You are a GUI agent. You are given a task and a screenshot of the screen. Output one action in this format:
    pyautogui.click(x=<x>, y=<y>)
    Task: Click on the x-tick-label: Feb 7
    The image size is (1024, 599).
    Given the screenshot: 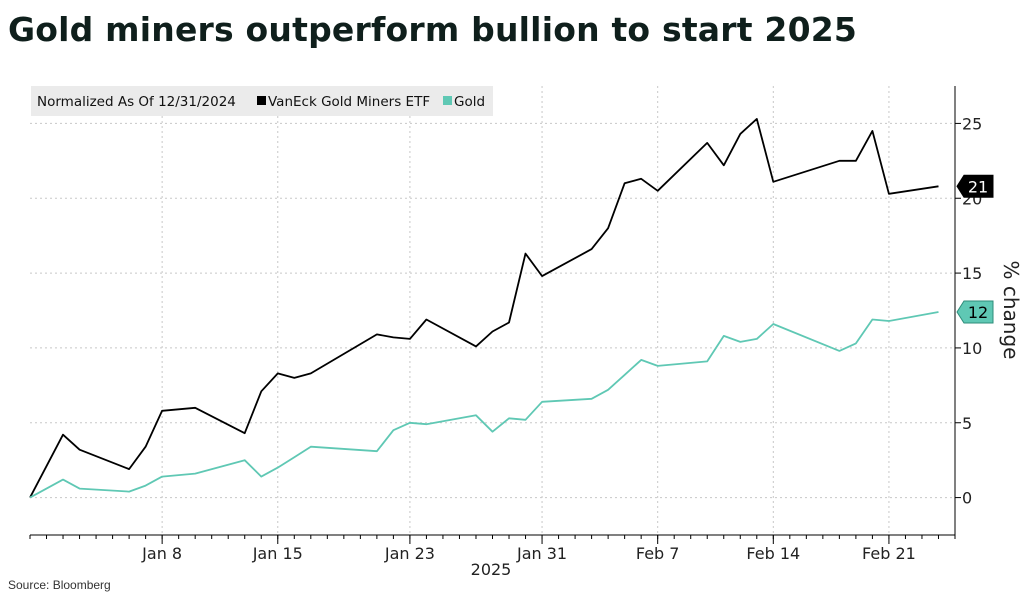 What is the action you would take?
    pyautogui.click(x=658, y=553)
    